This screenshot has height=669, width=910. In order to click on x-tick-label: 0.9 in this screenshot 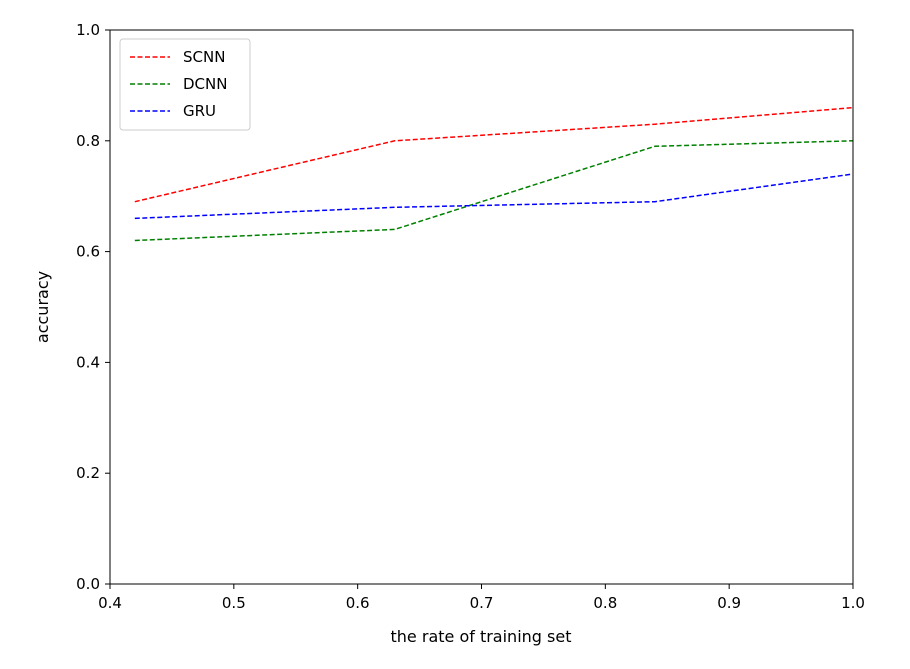, I will do `click(729, 603)`.